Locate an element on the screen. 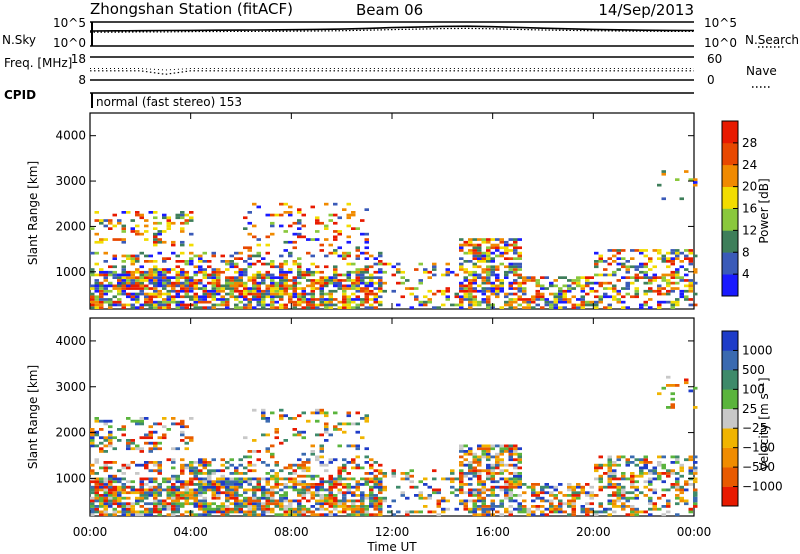 The width and height of the screenshot is (800, 554). colorbar-tick-label: 100 is located at coordinates (753, 389).